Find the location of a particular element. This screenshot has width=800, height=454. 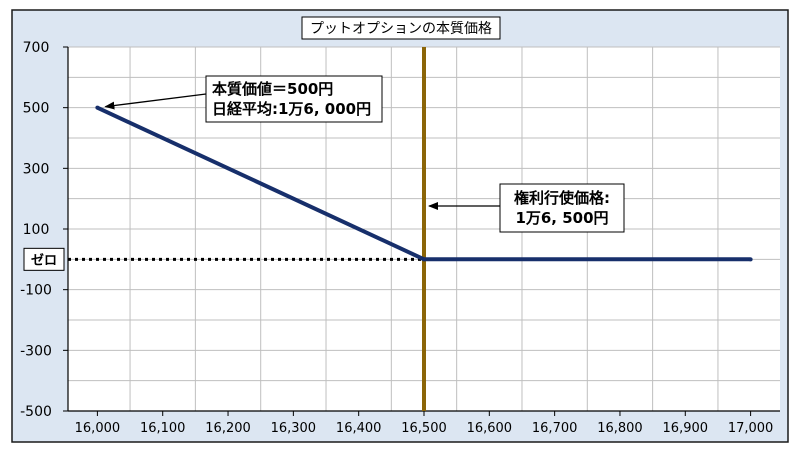

y-tick-label: 300 is located at coordinates (36, 169).